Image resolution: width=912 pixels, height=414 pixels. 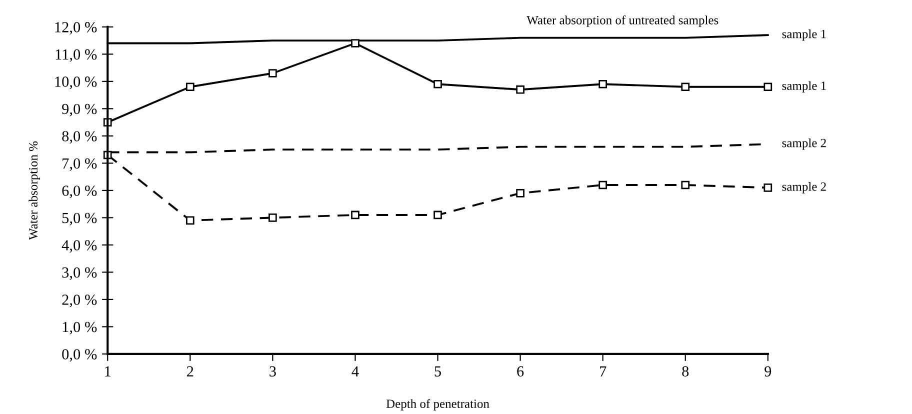 What do you see at coordinates (76, 83) in the screenshot?
I see `y-tick-label: 10,0 %` at bounding box center [76, 83].